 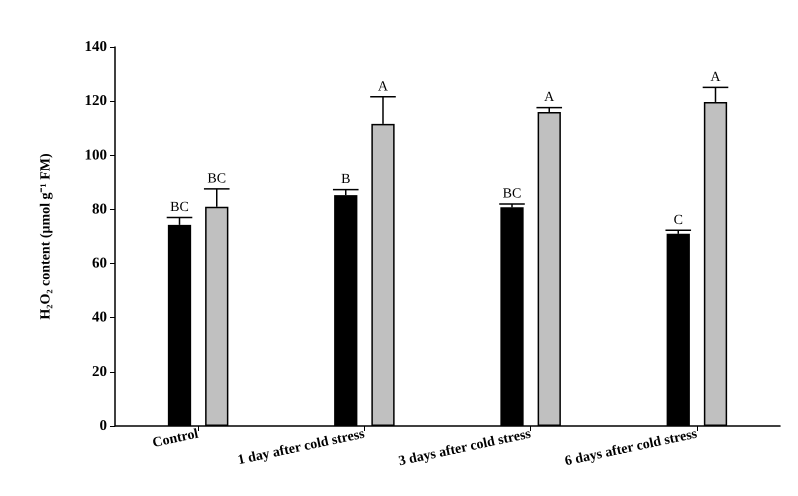 What do you see at coordinates (46, 236) in the screenshot?
I see `y-axis-title: H₂O₂ content (μmol g⁻¹ FM)` at bounding box center [46, 236].